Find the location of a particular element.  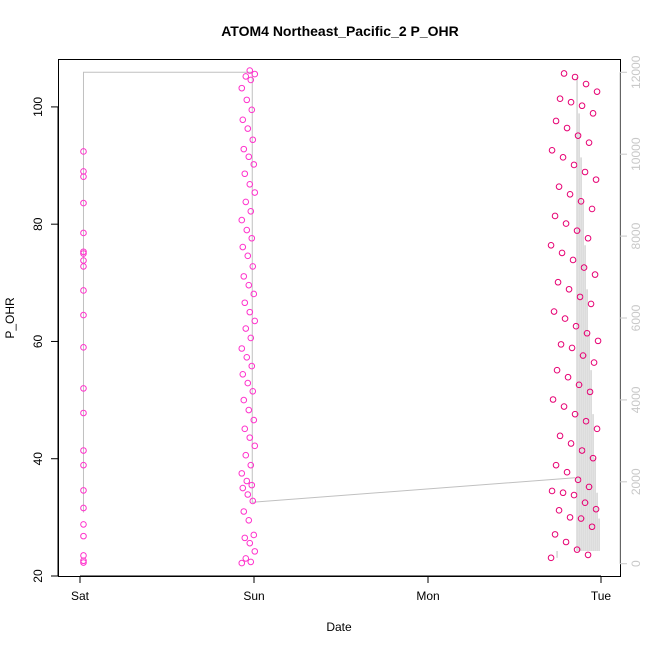

y2-tick-label: 0 is located at coordinates (636, 563).